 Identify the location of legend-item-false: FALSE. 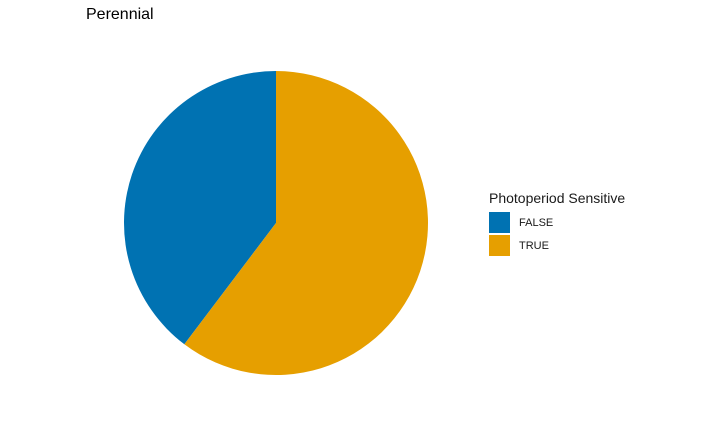
(557, 222).